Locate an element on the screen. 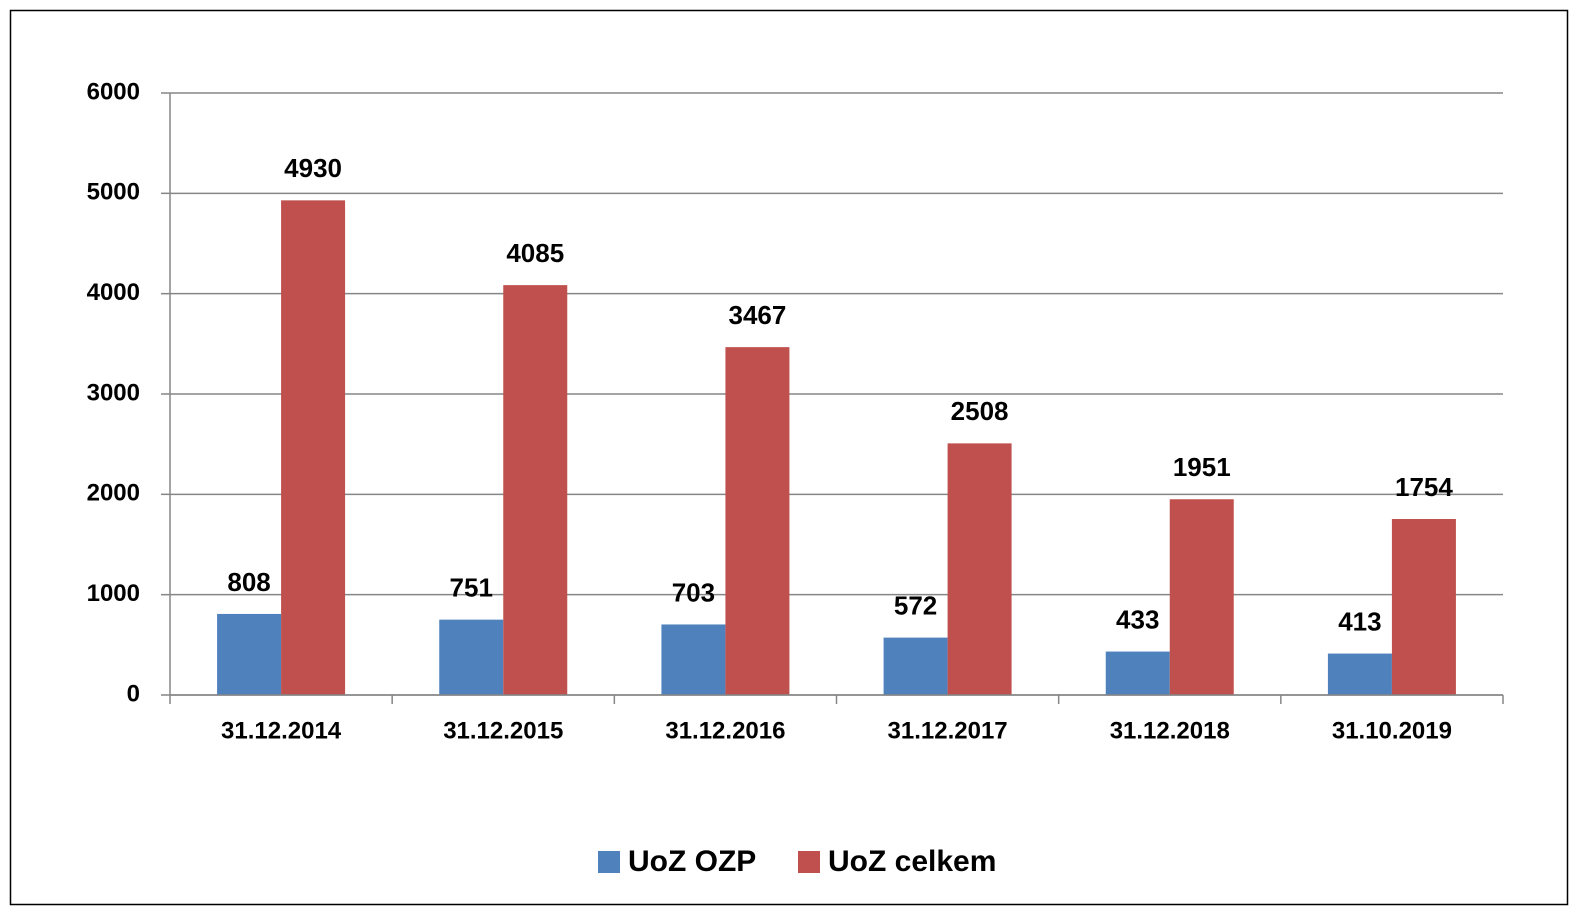  y-tick-label: 1000 is located at coordinates (113, 593).